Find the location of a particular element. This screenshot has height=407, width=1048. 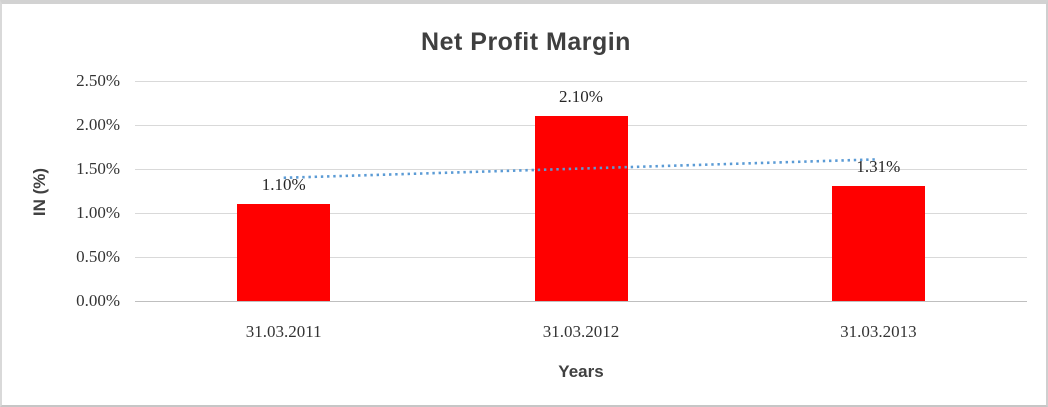

bar-31.03.2013 is located at coordinates (878, 243).